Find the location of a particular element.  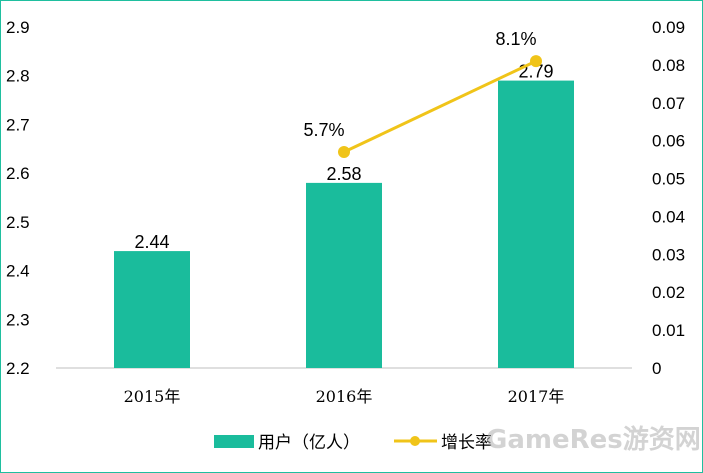

watermark-logo: GameRes游资网 is located at coordinates (593, 440).